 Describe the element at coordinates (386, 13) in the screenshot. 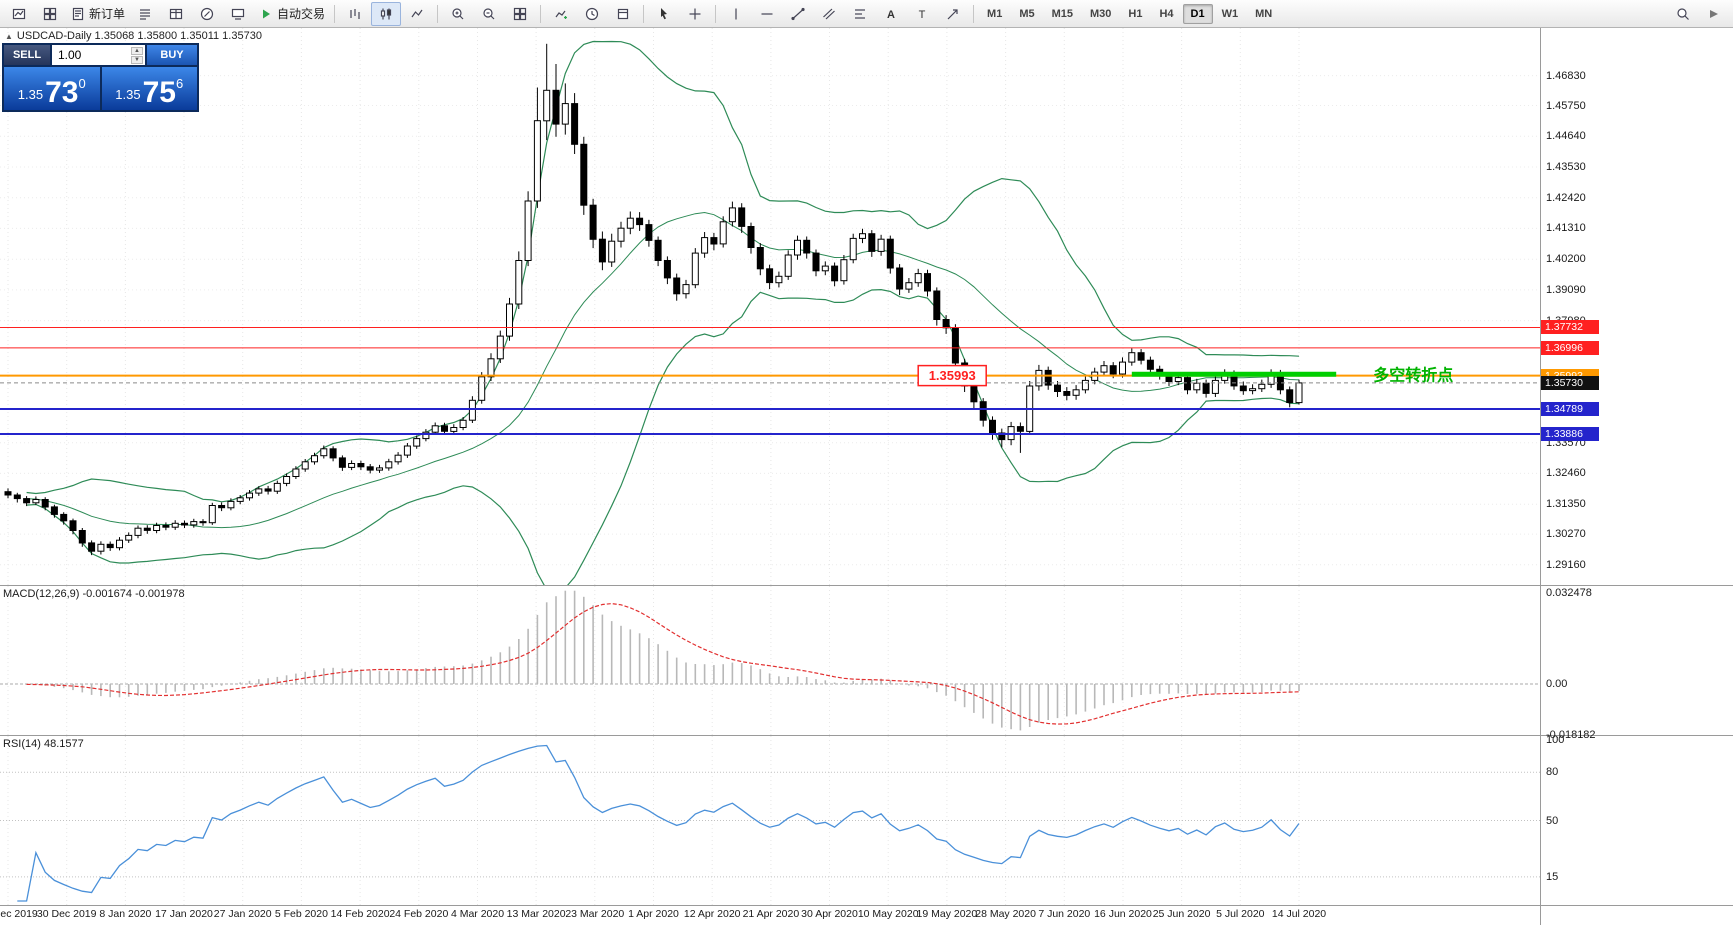

I see `candlestick-chart-icon` at that location.